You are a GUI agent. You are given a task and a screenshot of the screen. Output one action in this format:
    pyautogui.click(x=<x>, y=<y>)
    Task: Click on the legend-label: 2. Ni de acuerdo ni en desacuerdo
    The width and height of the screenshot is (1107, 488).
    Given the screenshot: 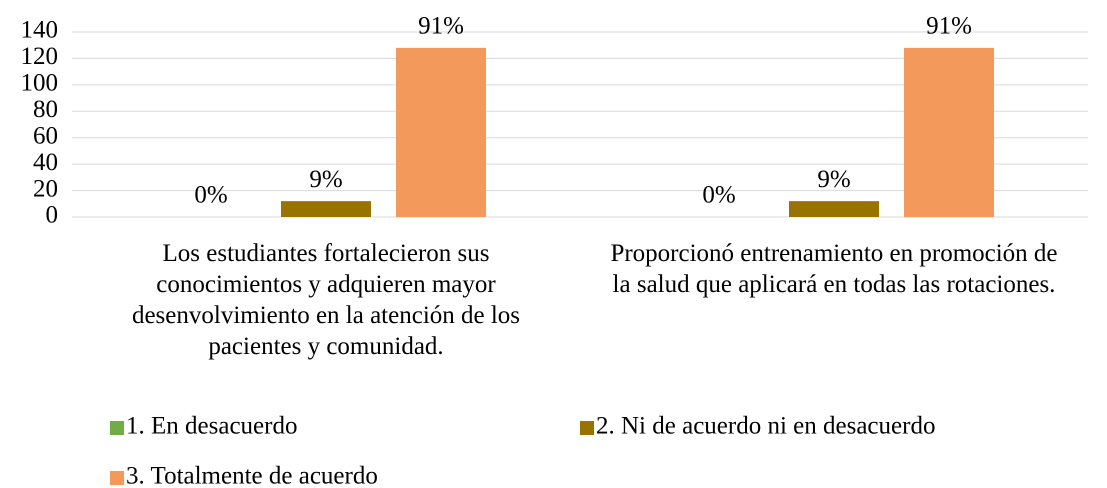 What is the action you would take?
    pyautogui.click(x=765, y=426)
    